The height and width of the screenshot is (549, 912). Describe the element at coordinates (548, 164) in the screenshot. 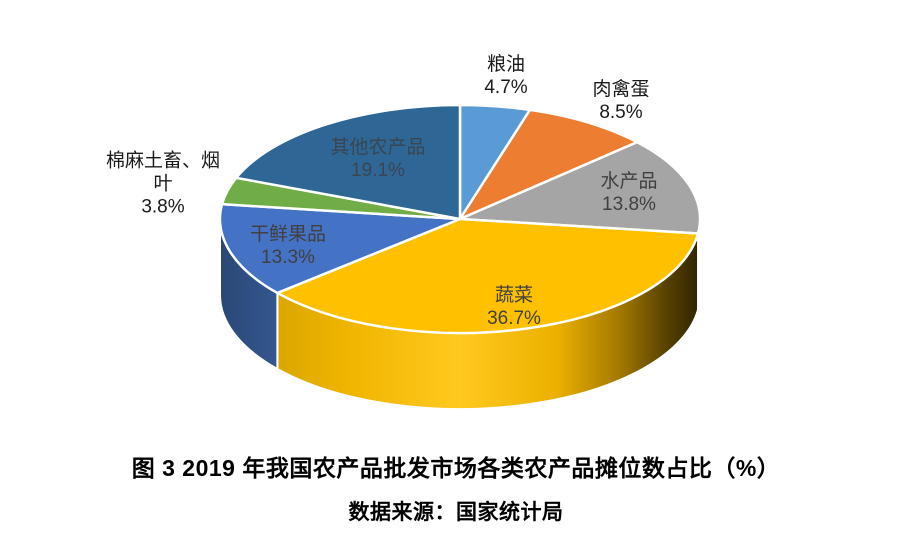

I see `pie-slice-meat-poultry-egg` at that location.